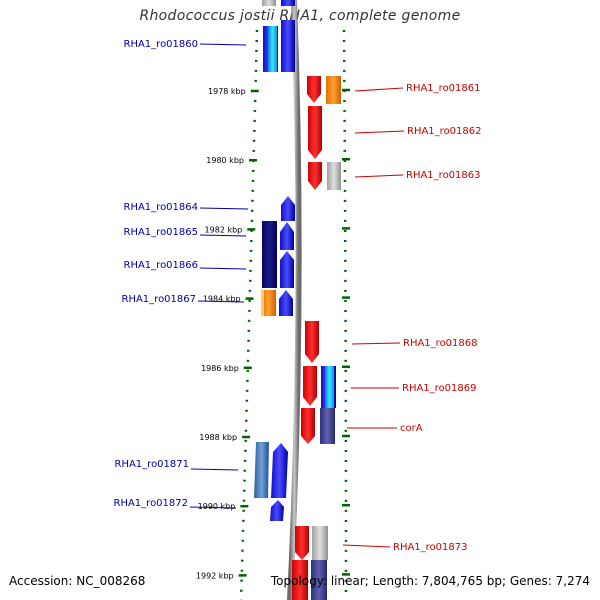  What do you see at coordinates (151, 503) in the screenshot?
I see `gene-label-RHA1_ro01872: RHA1_ro01872` at bounding box center [151, 503].